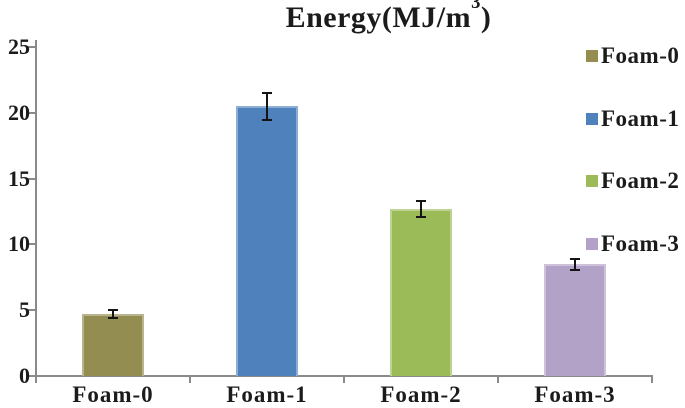 This screenshot has height=408, width=685. Describe the element at coordinates (421, 394) in the screenshot. I see `x-category-label: Foam-2` at that location.